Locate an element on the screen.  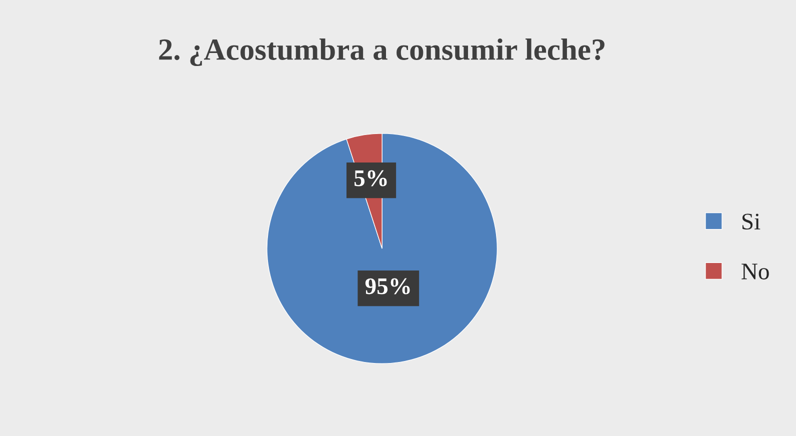
chart-title: 2. ¿Acostumbra a consumir leche? is located at coordinates (381, 52).